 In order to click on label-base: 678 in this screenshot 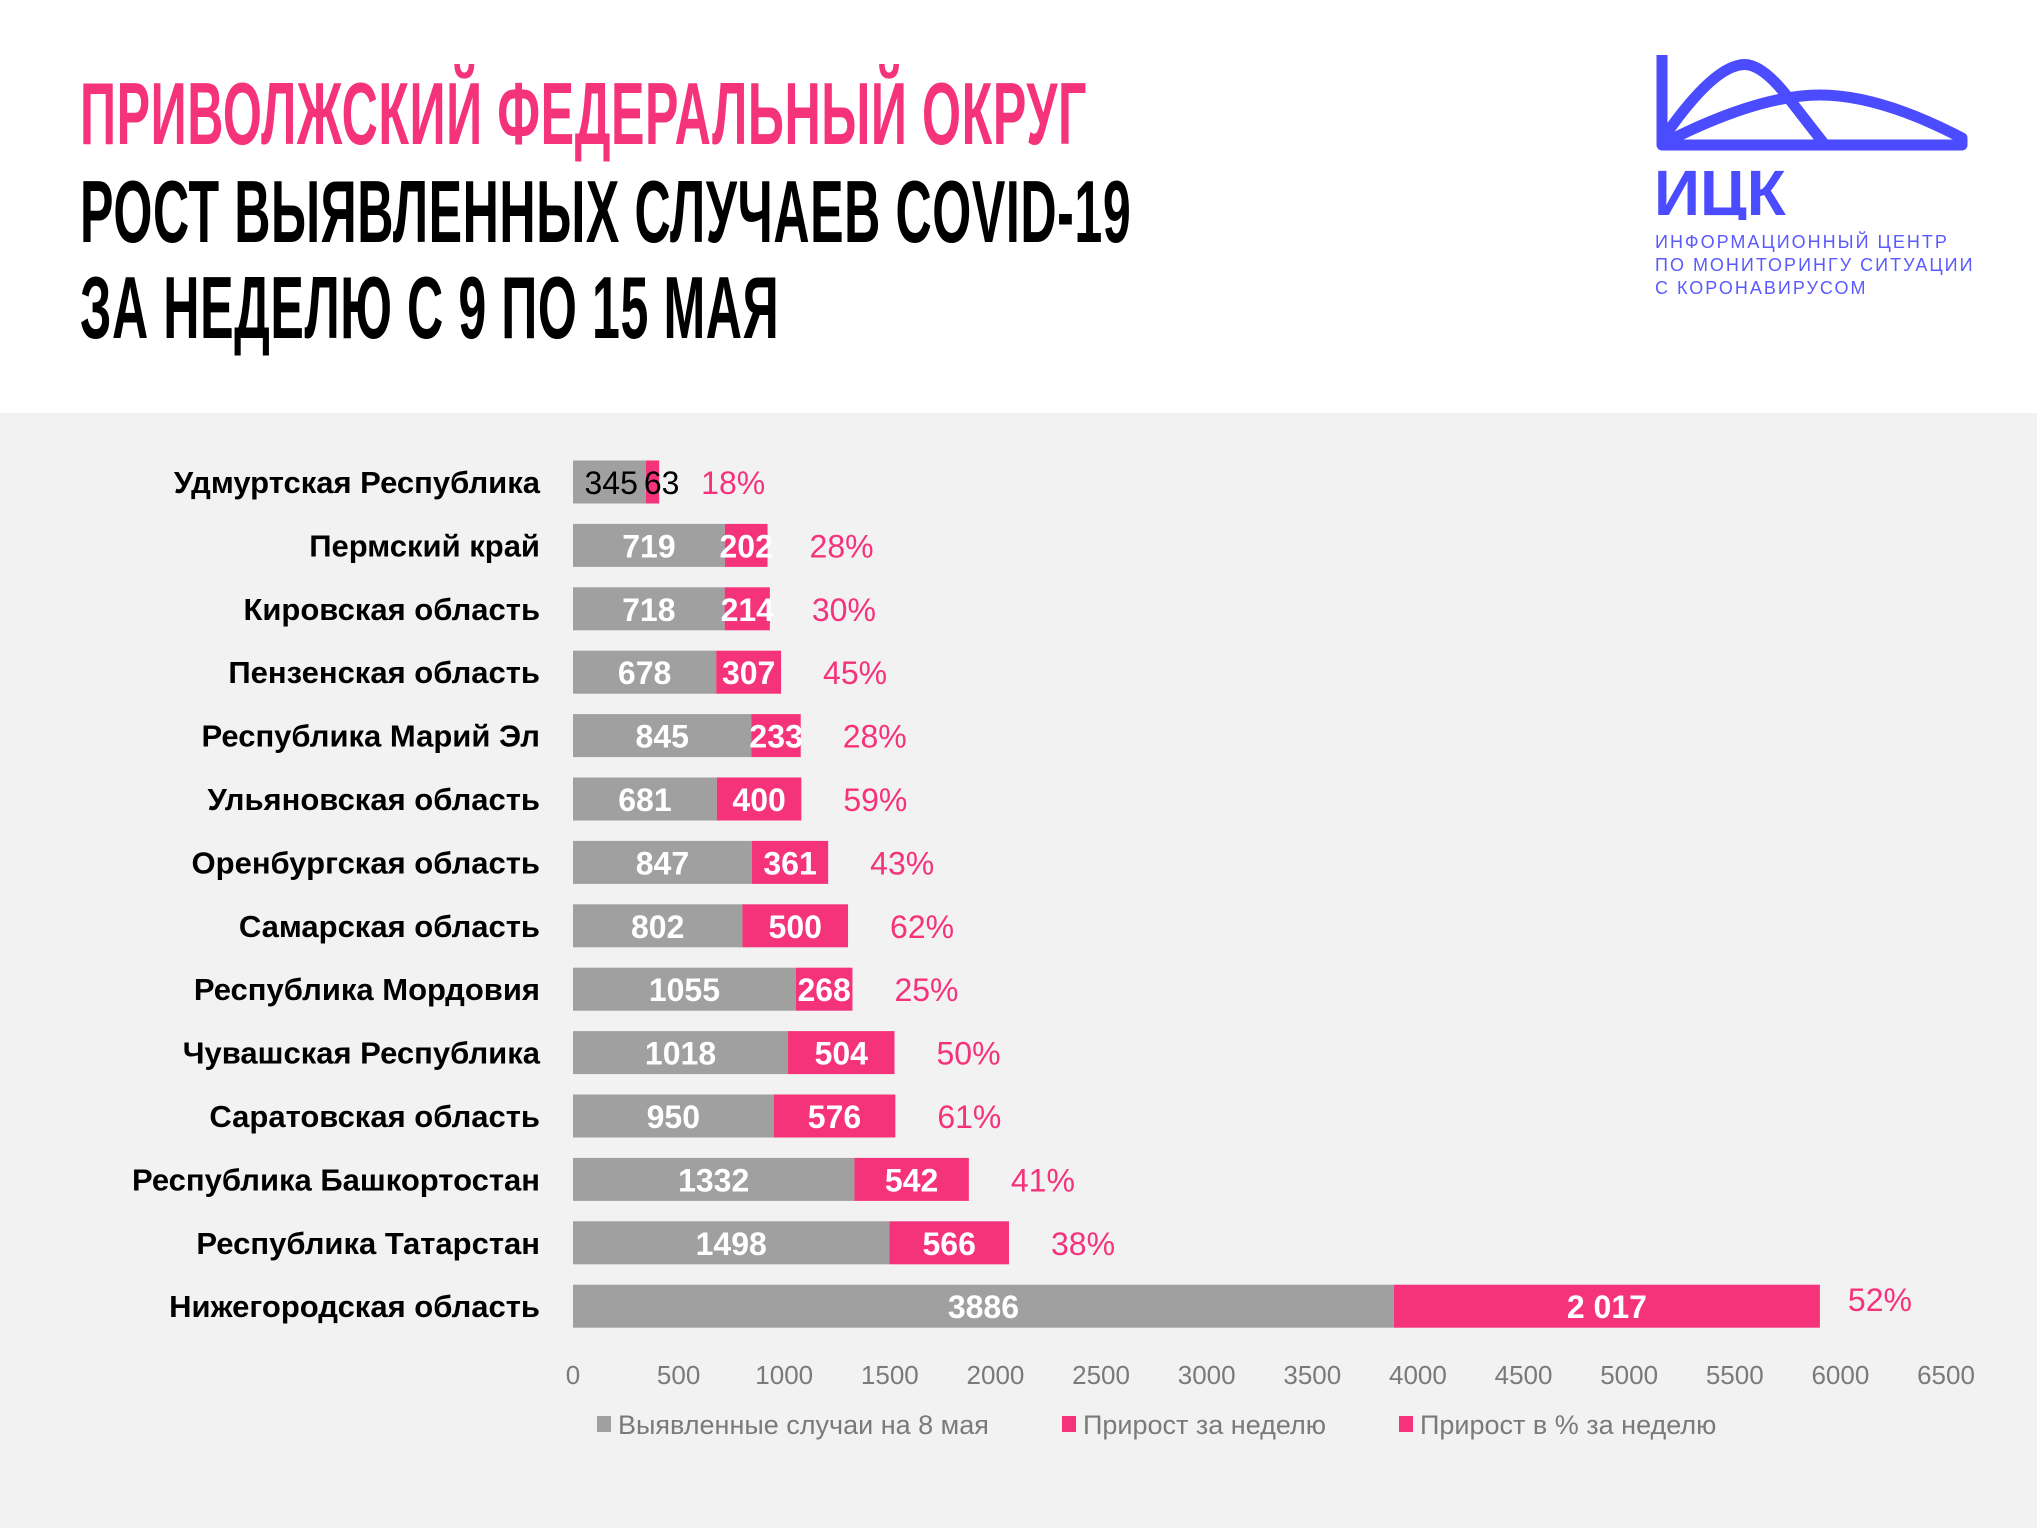, I will do `click(644, 673)`.